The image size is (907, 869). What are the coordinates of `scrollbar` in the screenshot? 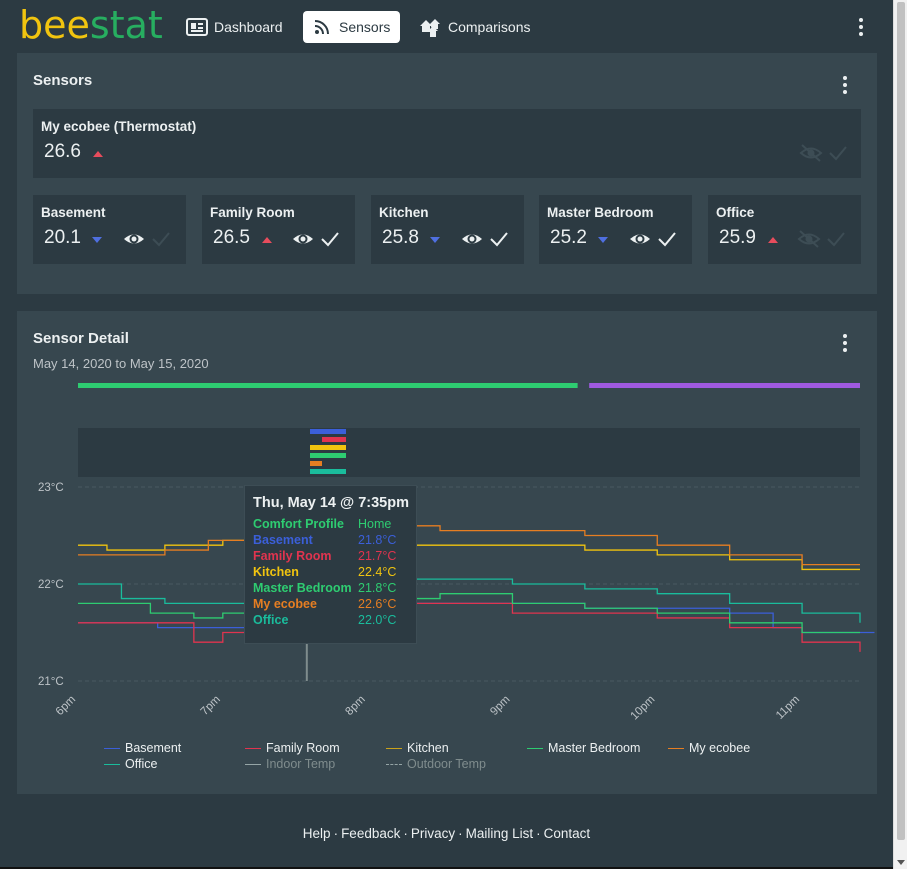 It's located at (900, 434).